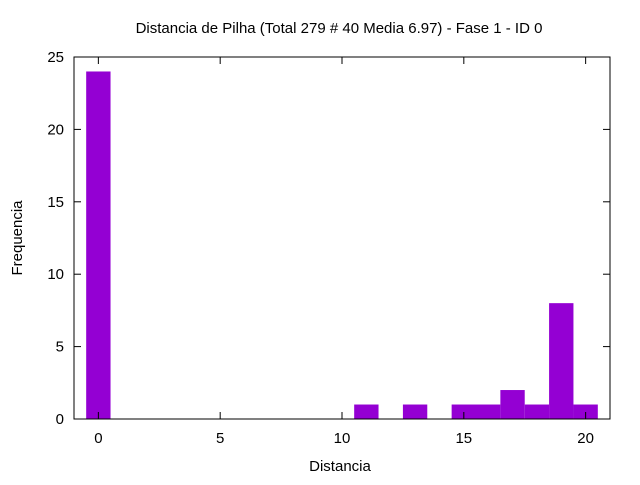 Image resolution: width=640 pixels, height=485 pixels. I want to click on y-tick-label-20: 20, so click(55, 129).